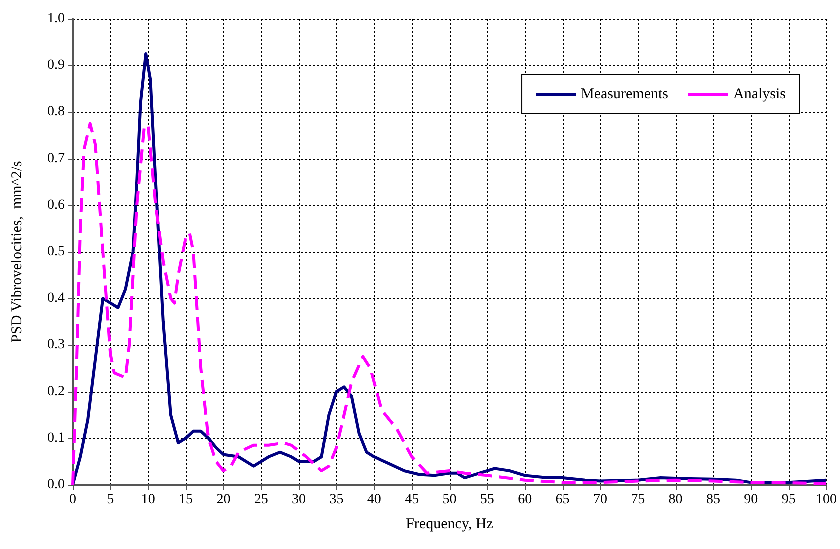 The image size is (840, 549). What do you see at coordinates (56, 298) in the screenshot?
I see `y-tick-label: 0.4` at bounding box center [56, 298].